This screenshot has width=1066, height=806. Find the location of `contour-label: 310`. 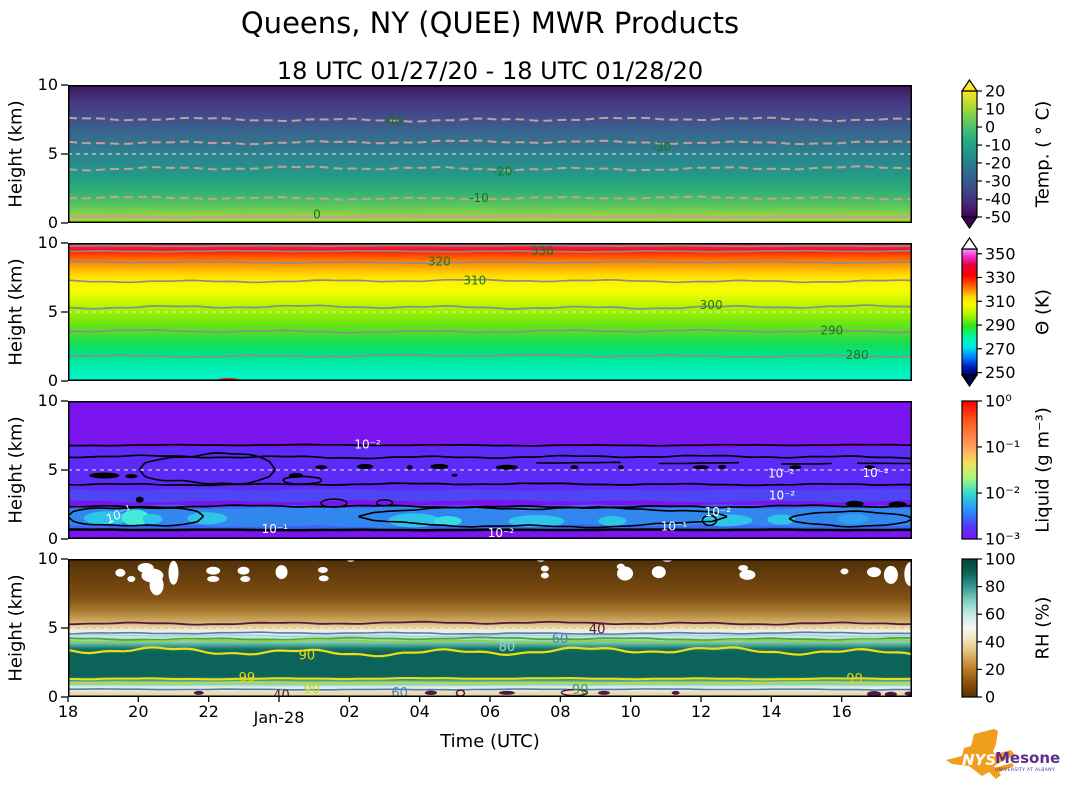

contour-label: 310 is located at coordinates (474, 280).